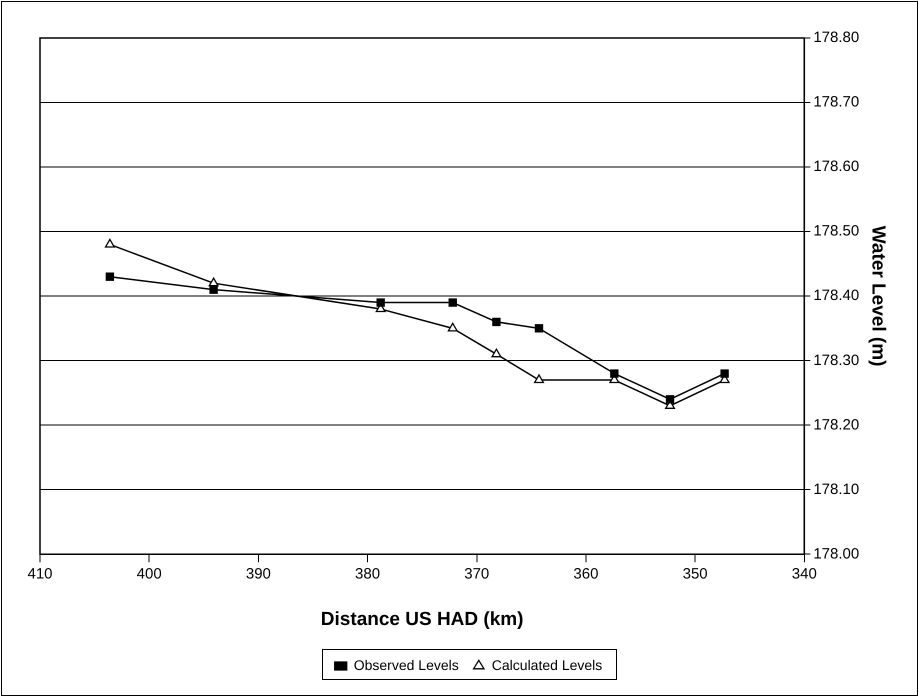 Image resolution: width=919 pixels, height=697 pixels. What do you see at coordinates (406, 664) in the screenshot?
I see `legend-label: Observed Levels` at bounding box center [406, 664].